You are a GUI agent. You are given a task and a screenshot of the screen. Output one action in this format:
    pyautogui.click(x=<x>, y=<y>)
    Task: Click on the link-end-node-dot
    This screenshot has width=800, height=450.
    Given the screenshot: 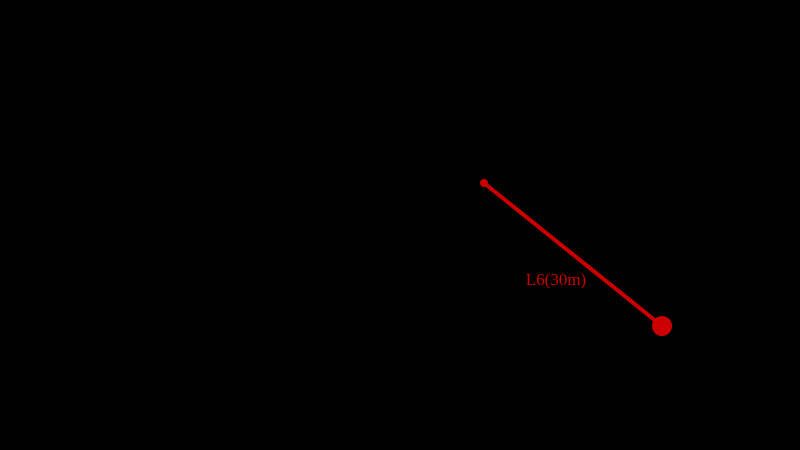 What is the action you would take?
    pyautogui.click(x=662, y=326)
    